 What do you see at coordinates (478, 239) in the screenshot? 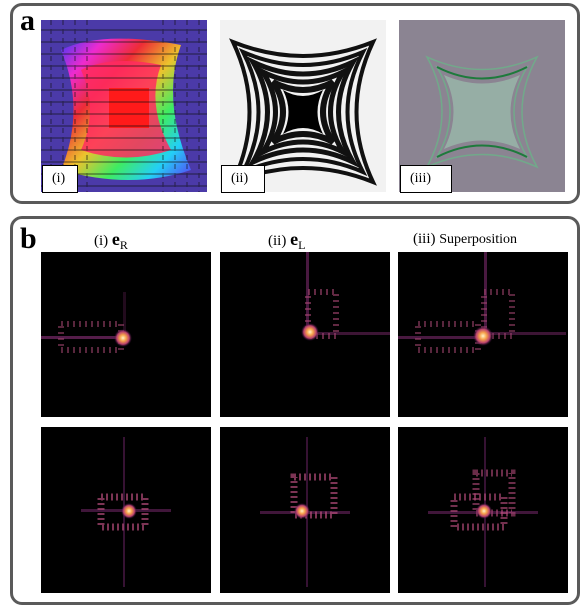
I see `column-text: Superposition` at bounding box center [478, 239].